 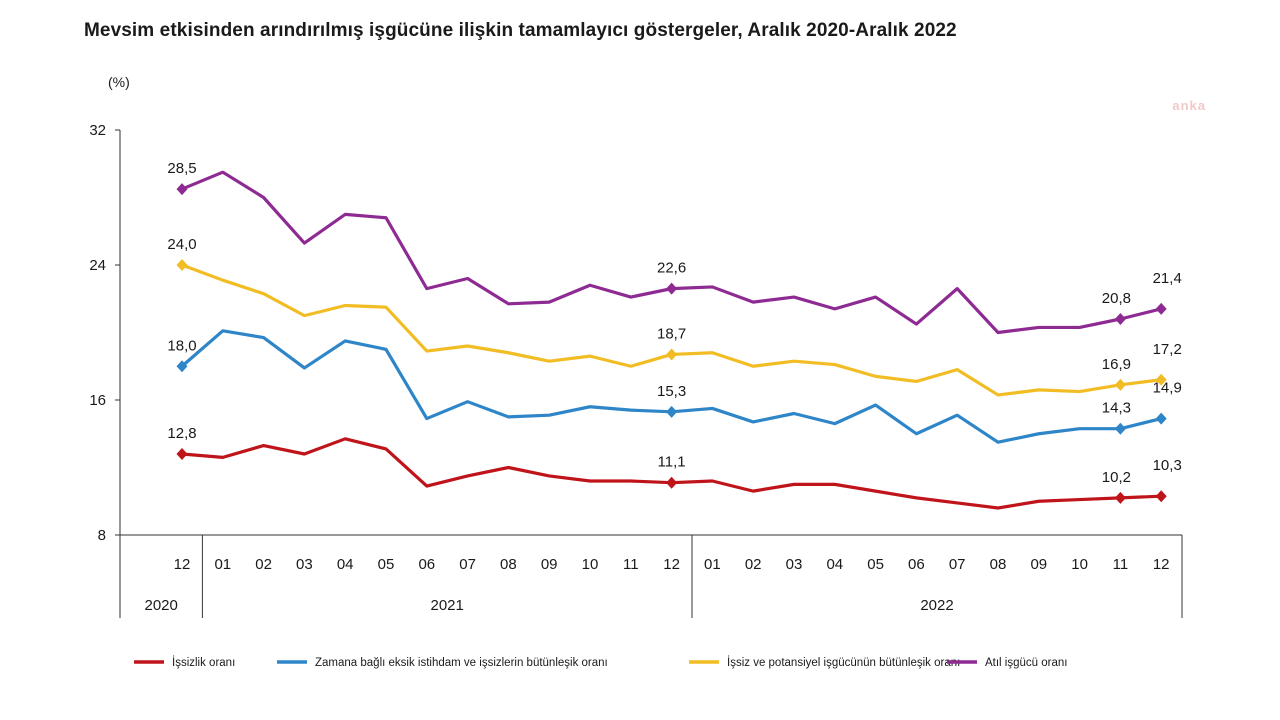 I want to click on data-label: 14,9, so click(x=1167, y=388).